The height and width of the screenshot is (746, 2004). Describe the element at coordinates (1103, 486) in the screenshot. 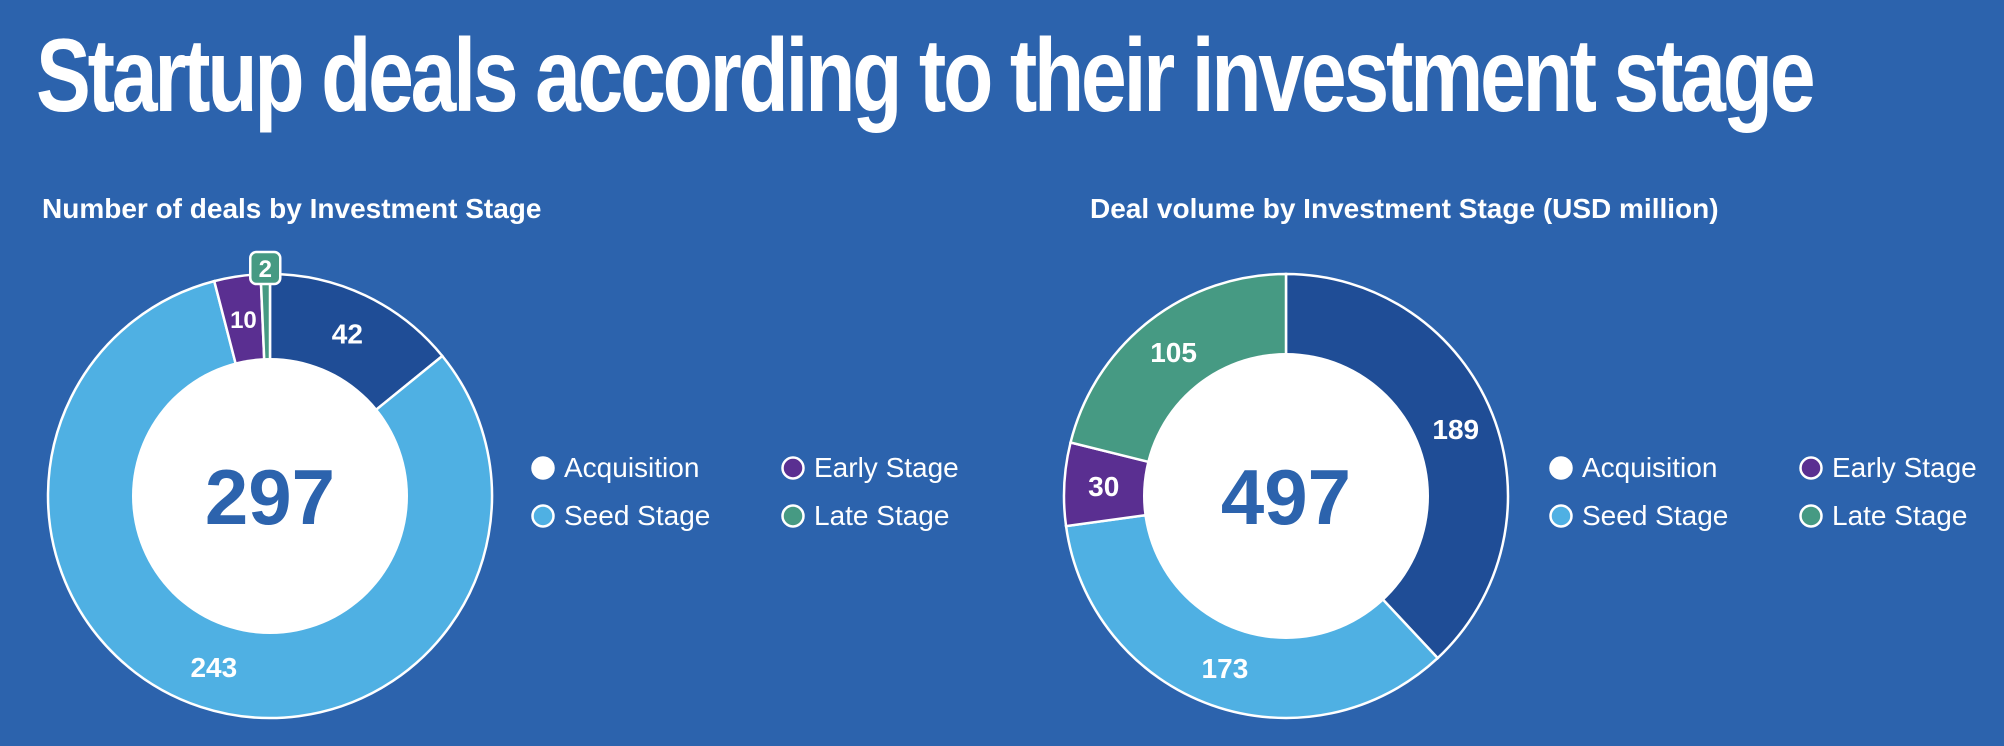

I see `data-label-deal-volume-early-stage: 30` at that location.